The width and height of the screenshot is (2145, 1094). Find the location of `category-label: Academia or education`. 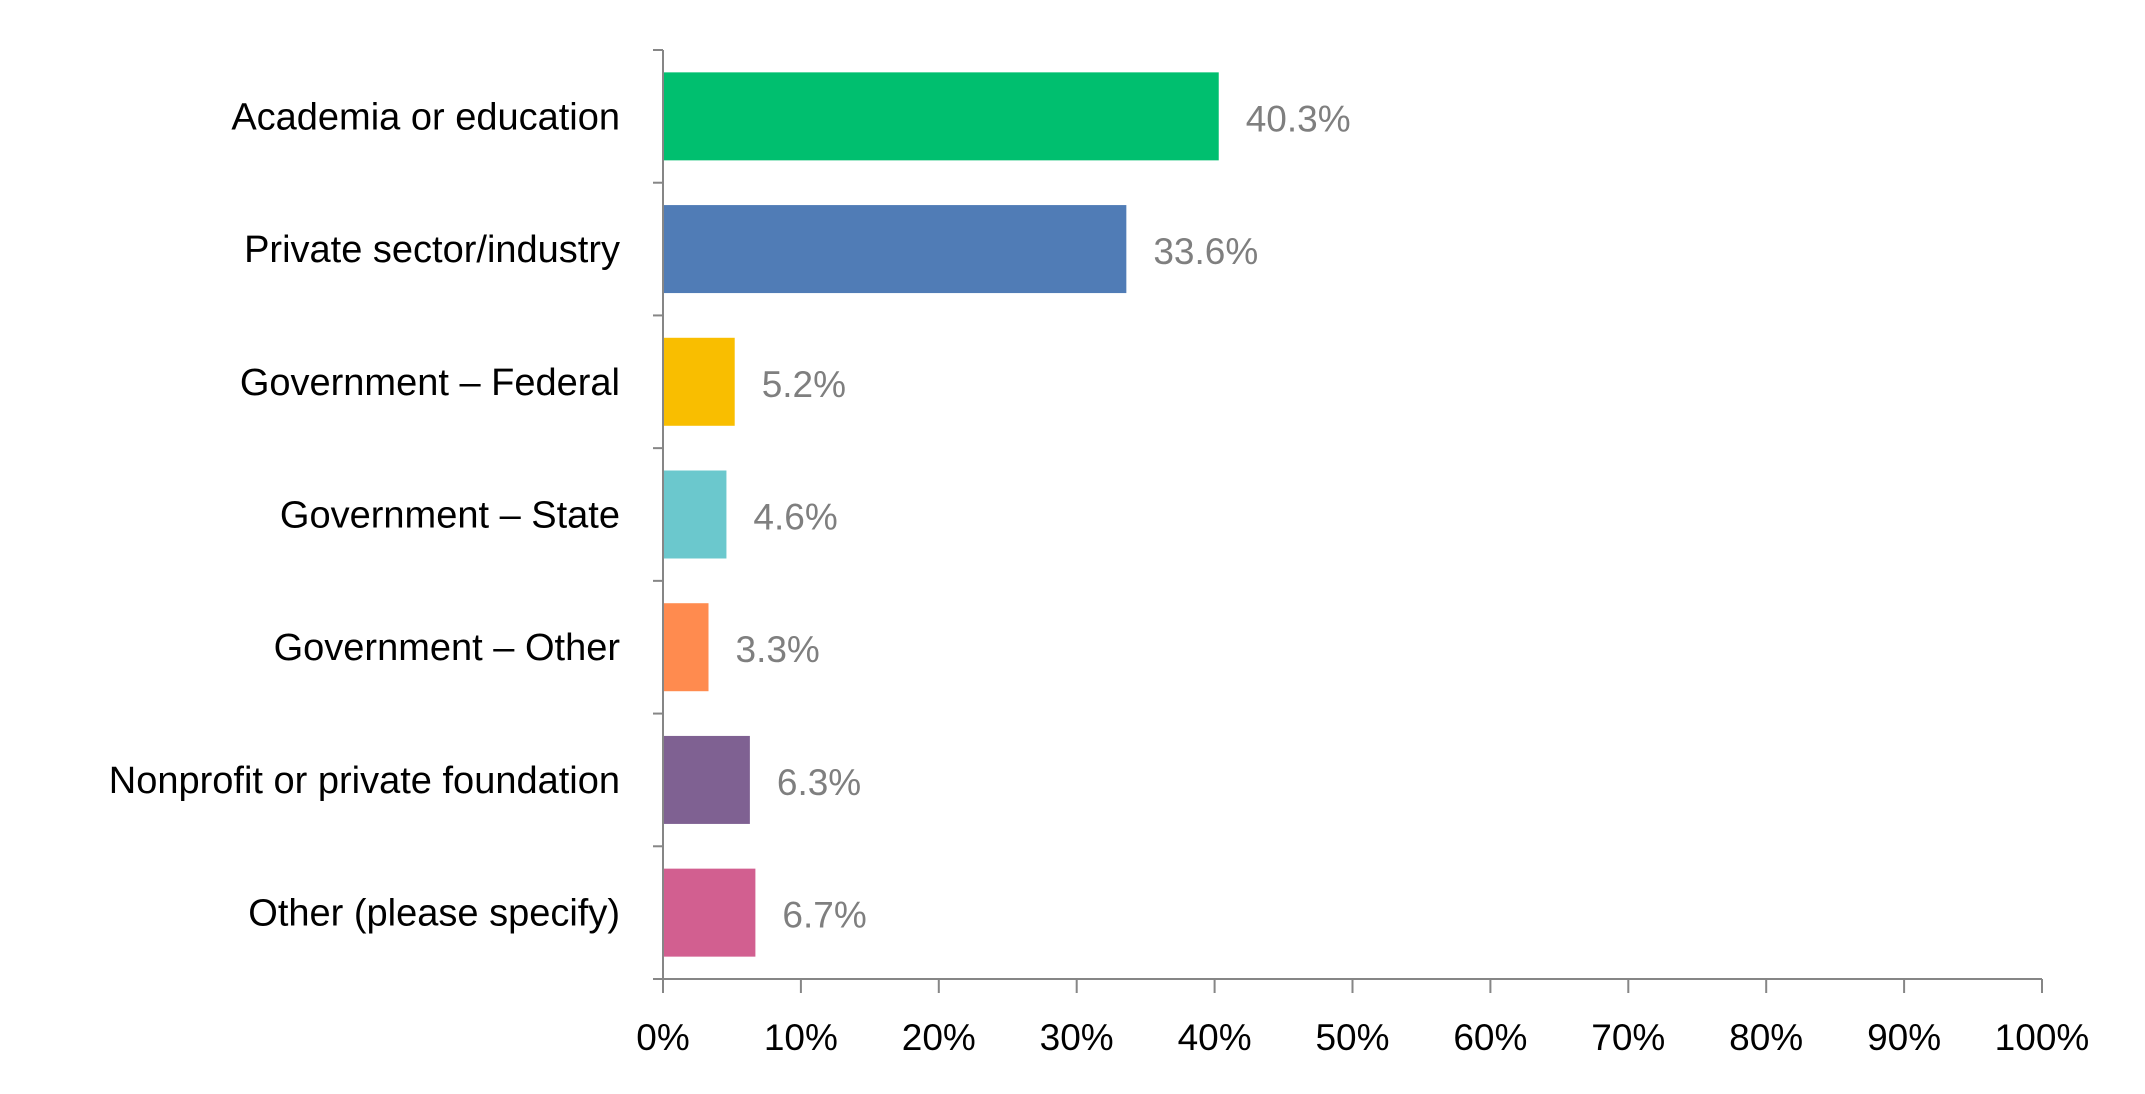

category-label: Academia or education is located at coordinates (425, 117).